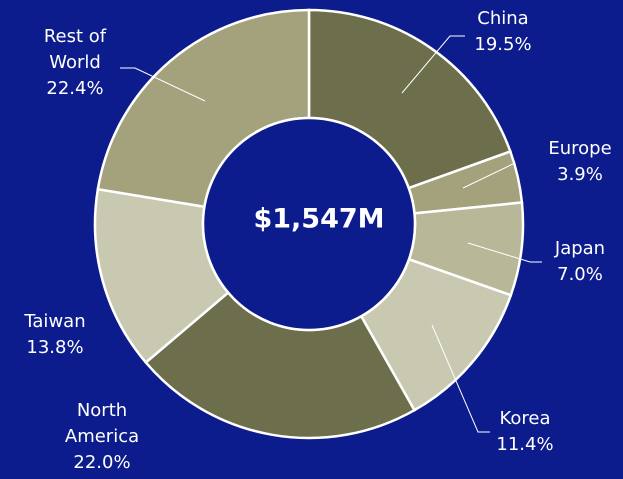  Describe the element at coordinates (102, 462) in the screenshot. I see `value-label: 22.0%` at that location.